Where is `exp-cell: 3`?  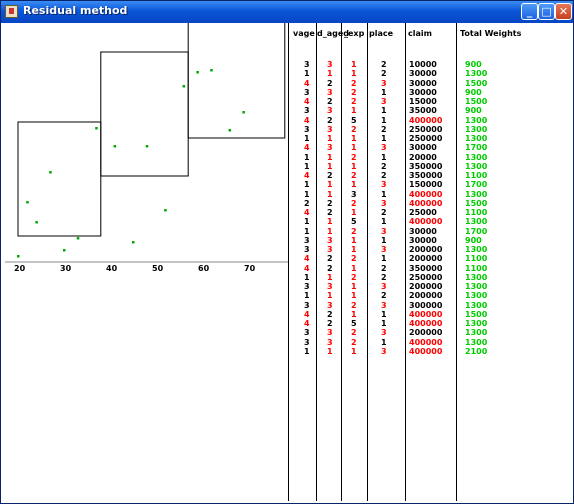 exp-cell: 3 is located at coordinates (354, 194).